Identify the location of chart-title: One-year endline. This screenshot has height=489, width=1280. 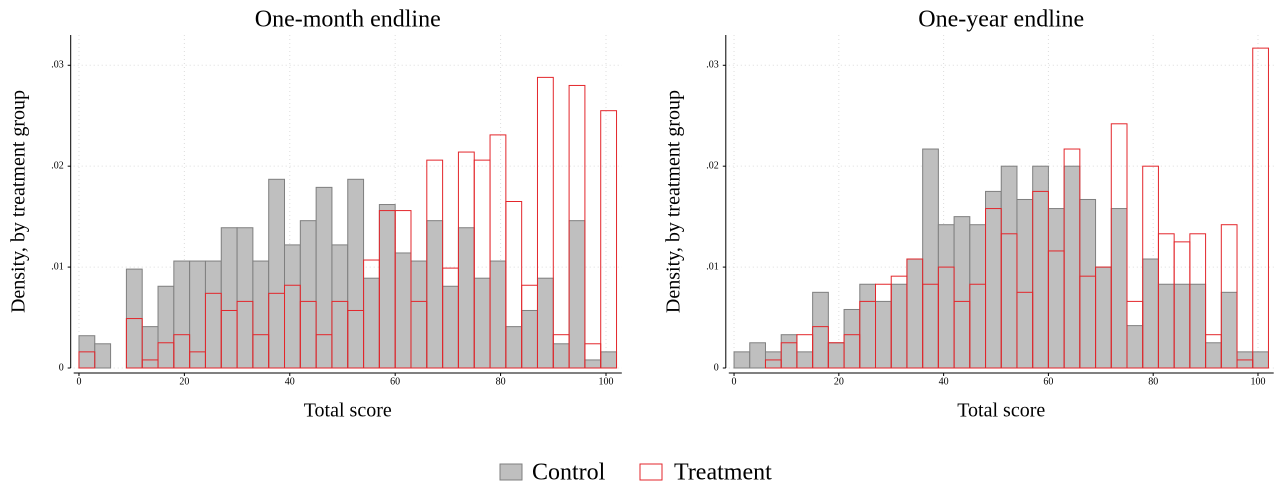
(1001, 20).